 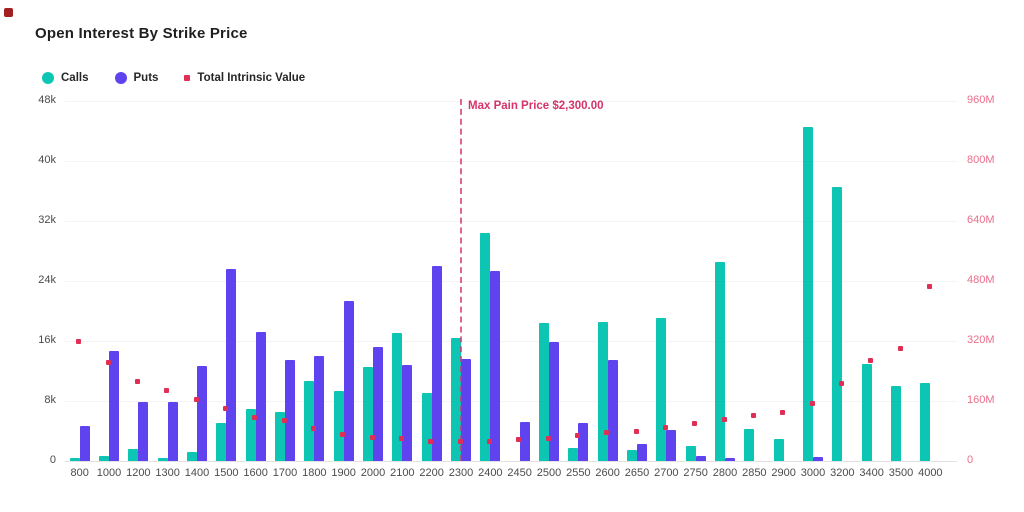 What do you see at coordinates (871, 473) in the screenshot?
I see `x-axis-tick: 3400` at bounding box center [871, 473].